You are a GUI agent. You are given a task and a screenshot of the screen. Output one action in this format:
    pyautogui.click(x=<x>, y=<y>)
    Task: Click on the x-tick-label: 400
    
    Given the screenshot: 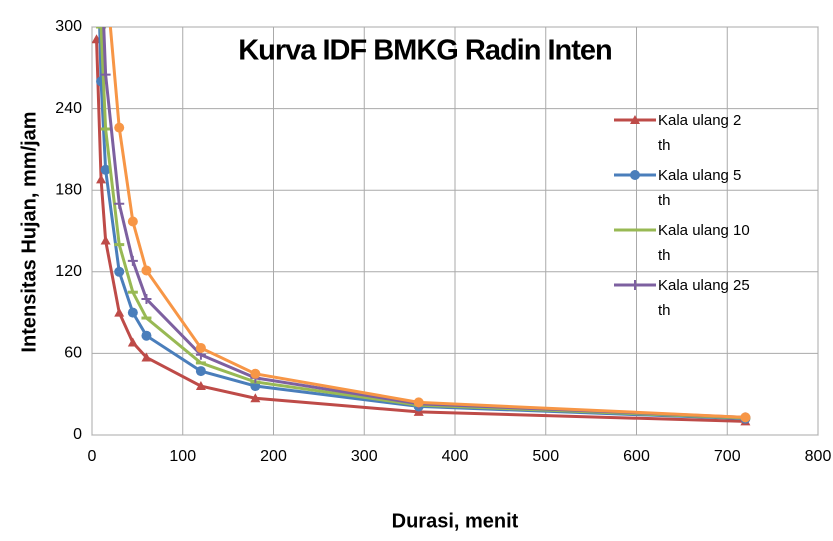 What is the action you would take?
    pyautogui.click(x=455, y=456)
    